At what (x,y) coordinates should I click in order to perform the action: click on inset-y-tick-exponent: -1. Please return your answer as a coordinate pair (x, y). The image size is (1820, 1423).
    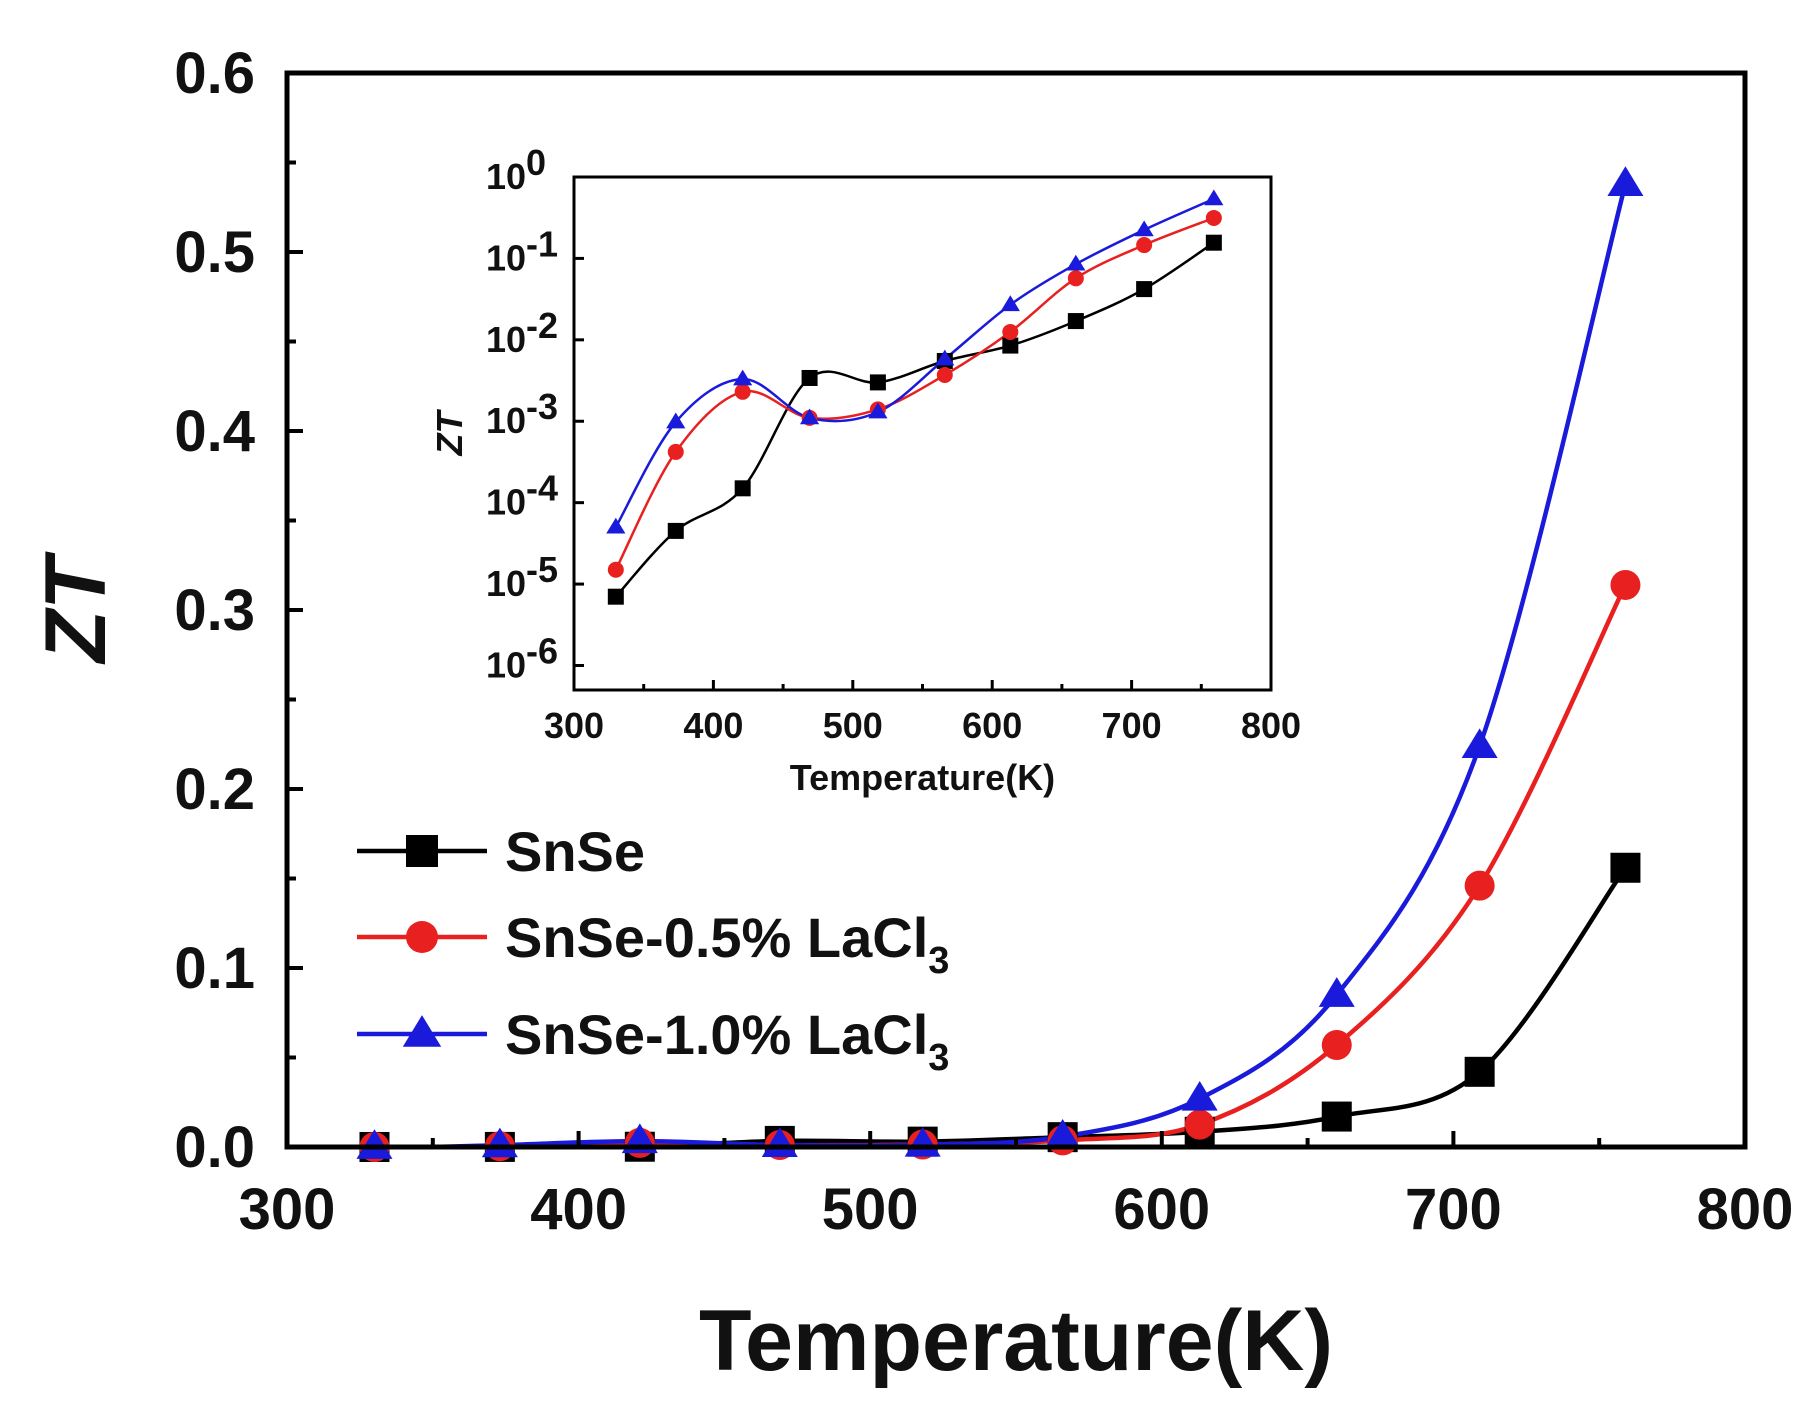
    Looking at the image, I should click on (542, 243).